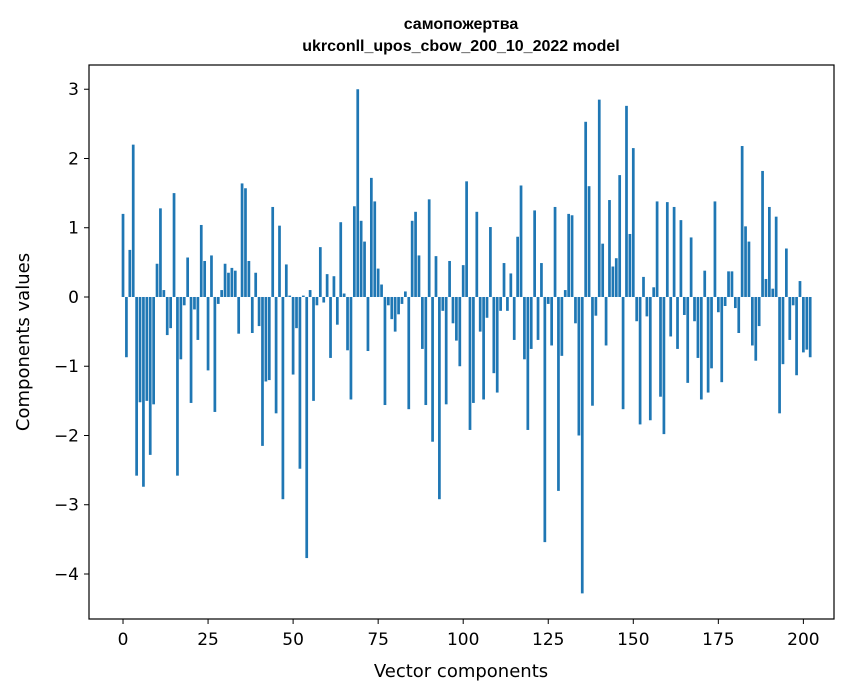 Image resolution: width=847 pixels, height=696 pixels. What do you see at coordinates (73, 90) in the screenshot?
I see `y-tick-label: 3` at bounding box center [73, 90].